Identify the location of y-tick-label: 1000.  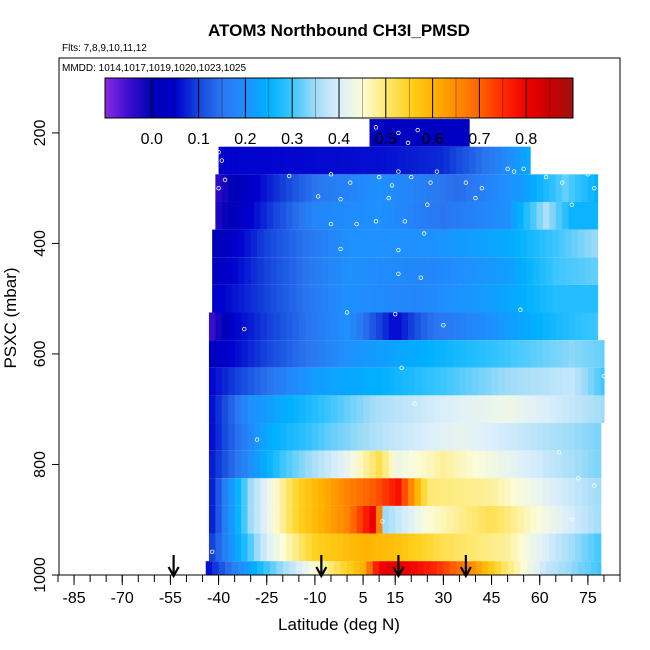
(40, 575).